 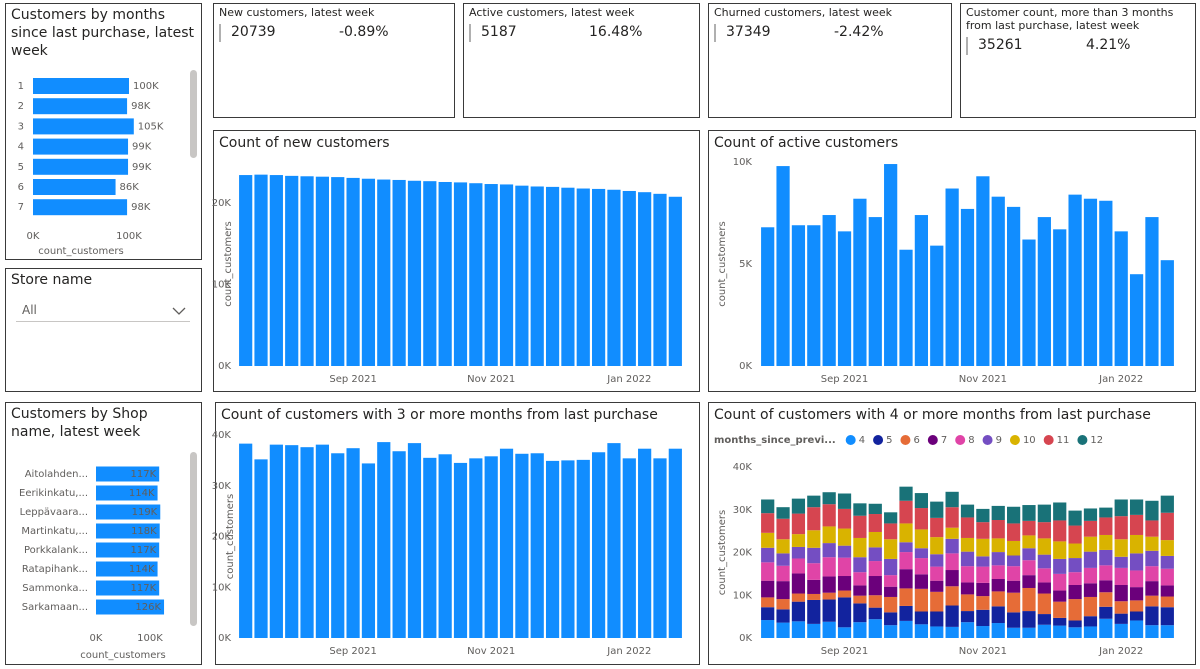 What do you see at coordinates (130, 187) in the screenshot?
I see `data-label: 86K` at bounding box center [130, 187].